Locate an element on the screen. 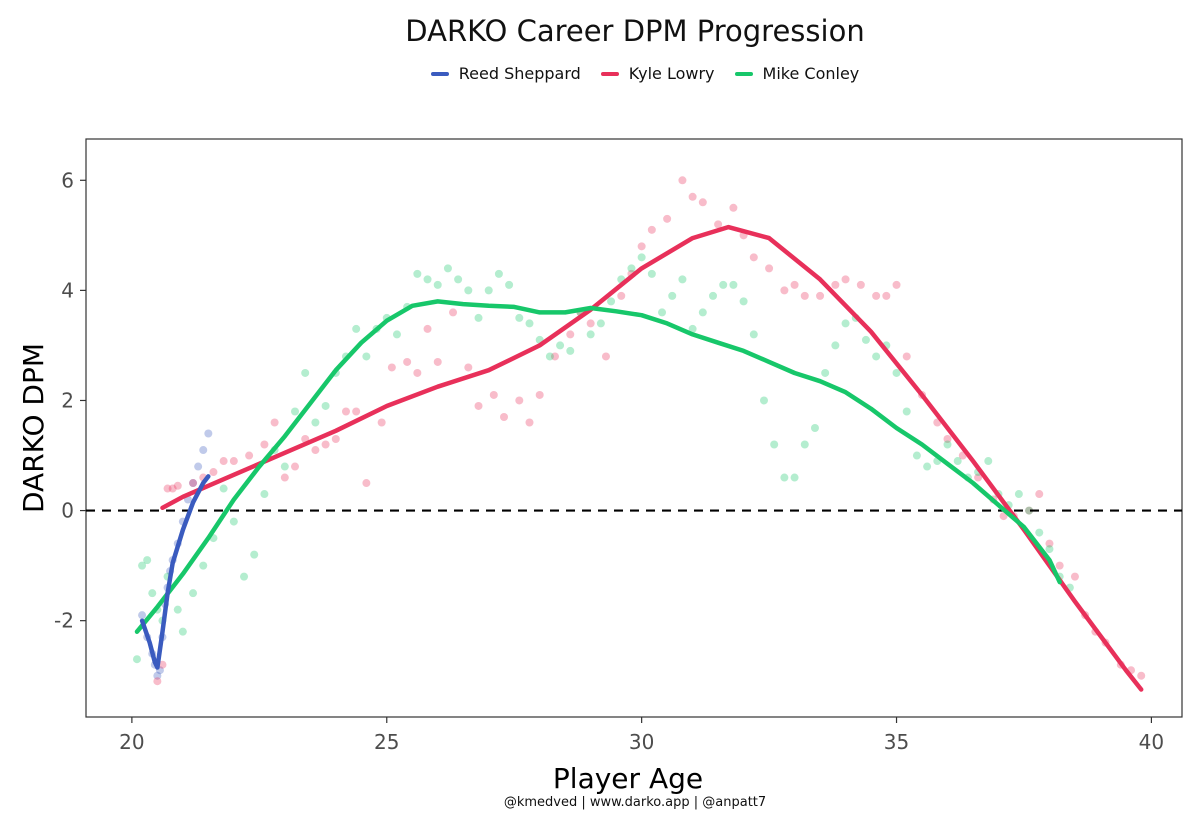 The image size is (1200, 827). legend-key-mike-conley is located at coordinates (743, 73).